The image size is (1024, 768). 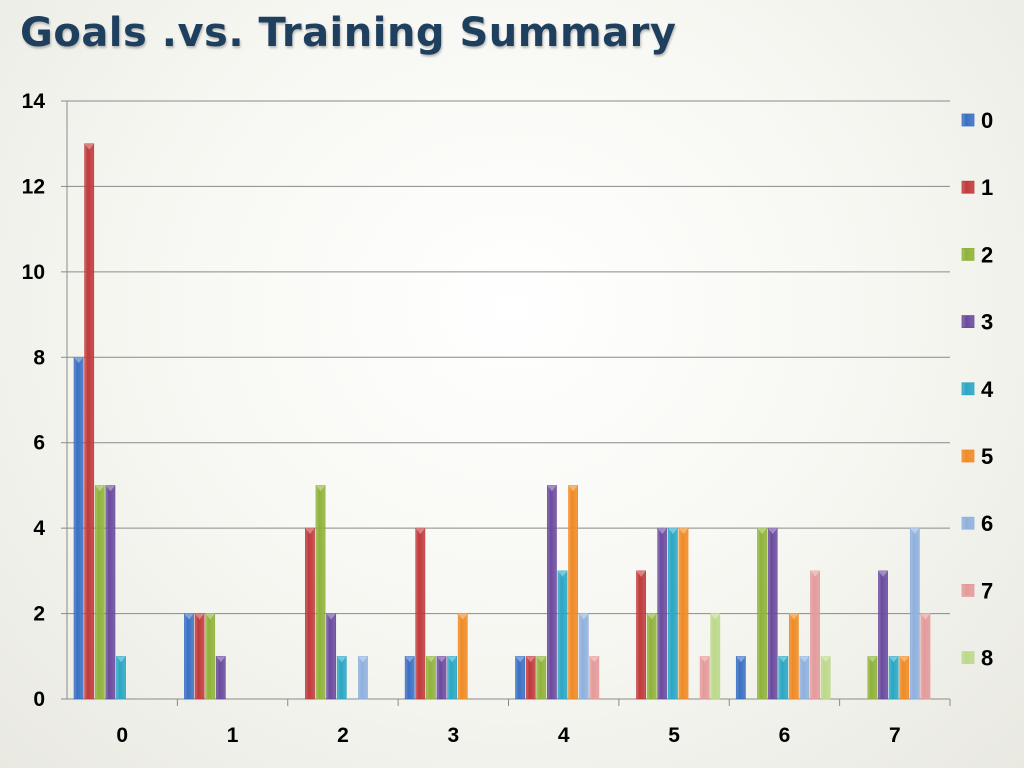 I want to click on x-tick-label: 2, so click(x=343, y=735).